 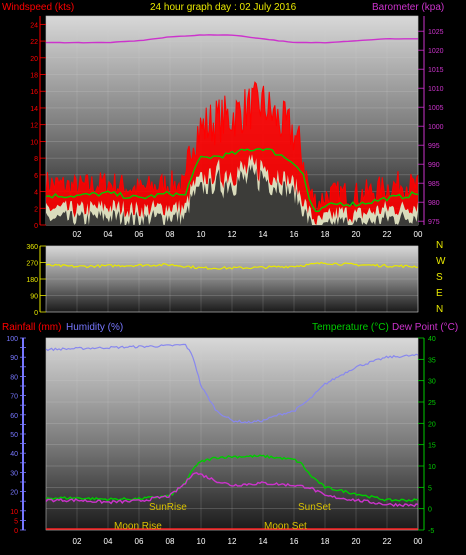 What do you see at coordinates (14, 358) in the screenshot?
I see `humidity-y-tick-label: 90` at bounding box center [14, 358].